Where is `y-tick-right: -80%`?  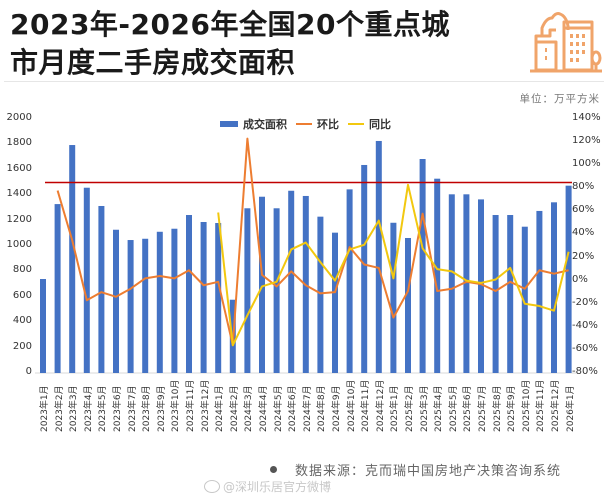
y-tick-right: -80% is located at coordinates (585, 371).